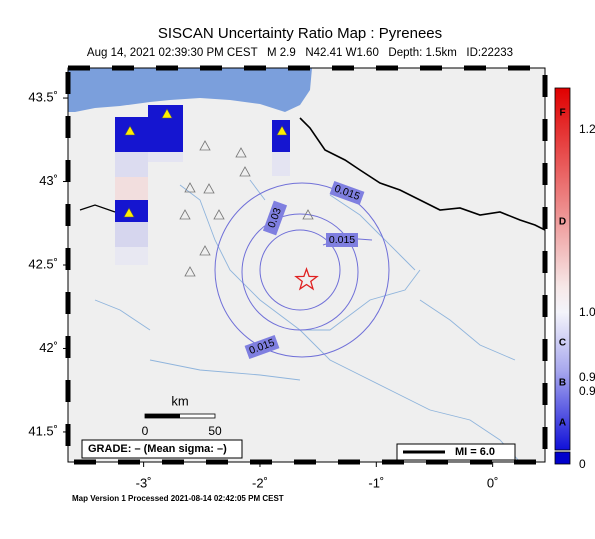  What do you see at coordinates (48, 347) in the screenshot?
I see `lat-tick-label: 42˚` at bounding box center [48, 347].